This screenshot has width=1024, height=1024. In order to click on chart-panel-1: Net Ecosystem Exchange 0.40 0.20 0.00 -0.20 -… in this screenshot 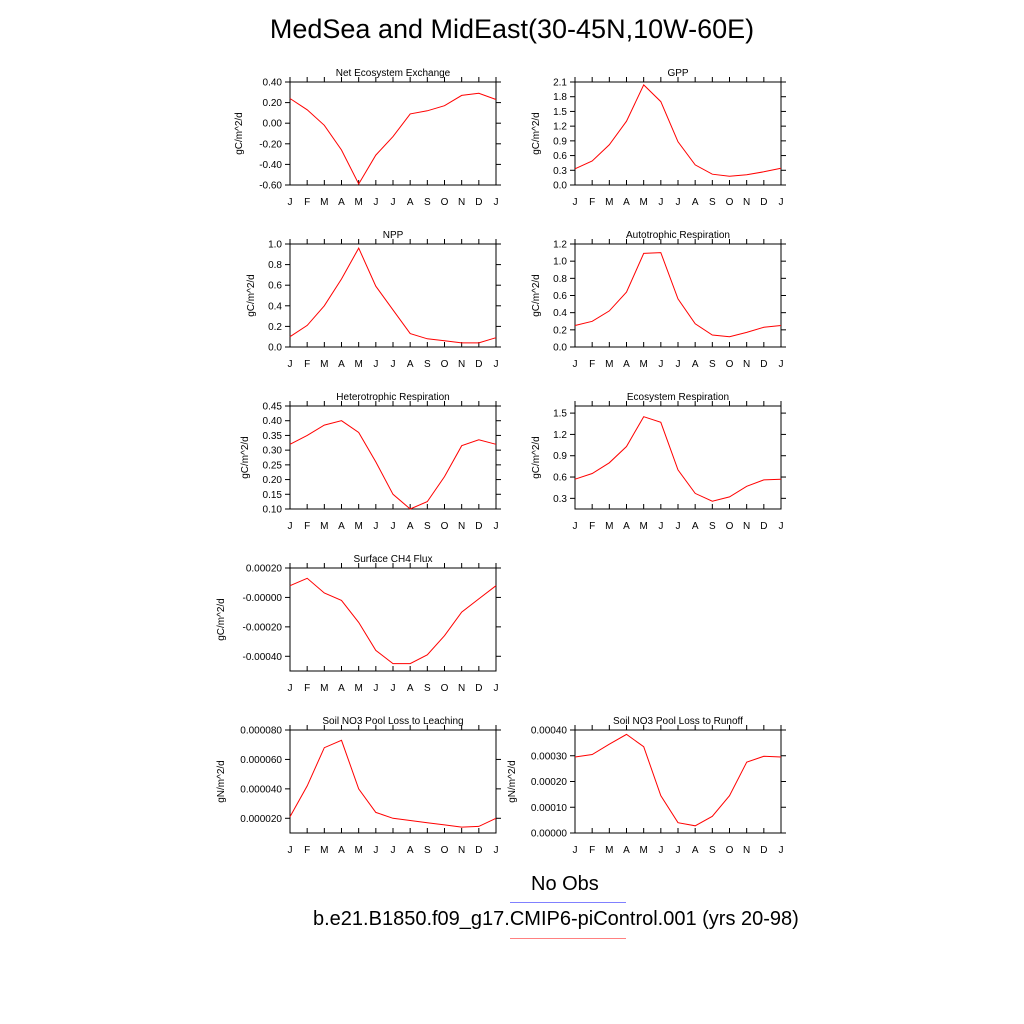, I will do `click(367, 138)`.